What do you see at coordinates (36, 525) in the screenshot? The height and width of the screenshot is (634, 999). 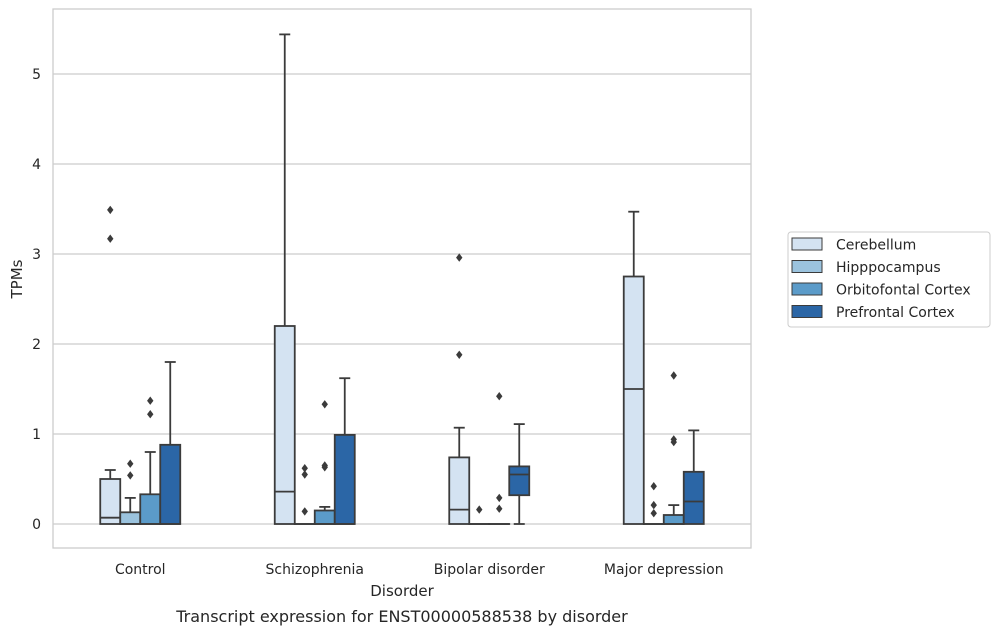 I see `y-tick-label: 0` at bounding box center [36, 525].